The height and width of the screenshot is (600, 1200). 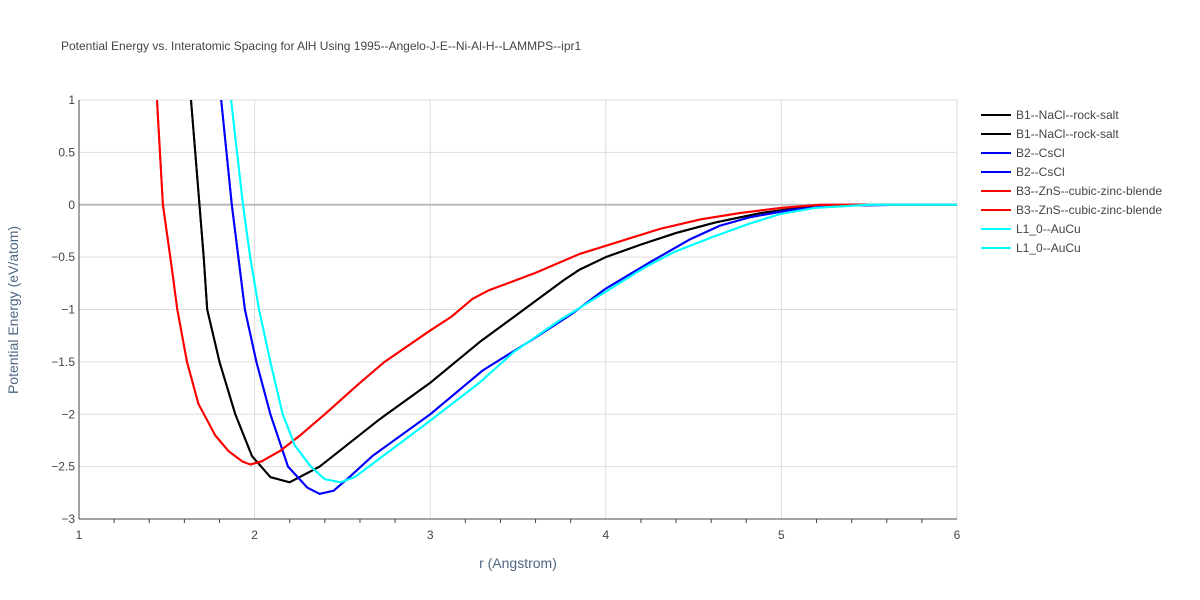 What do you see at coordinates (430, 535) in the screenshot?
I see `x-tick-label: 3` at bounding box center [430, 535].